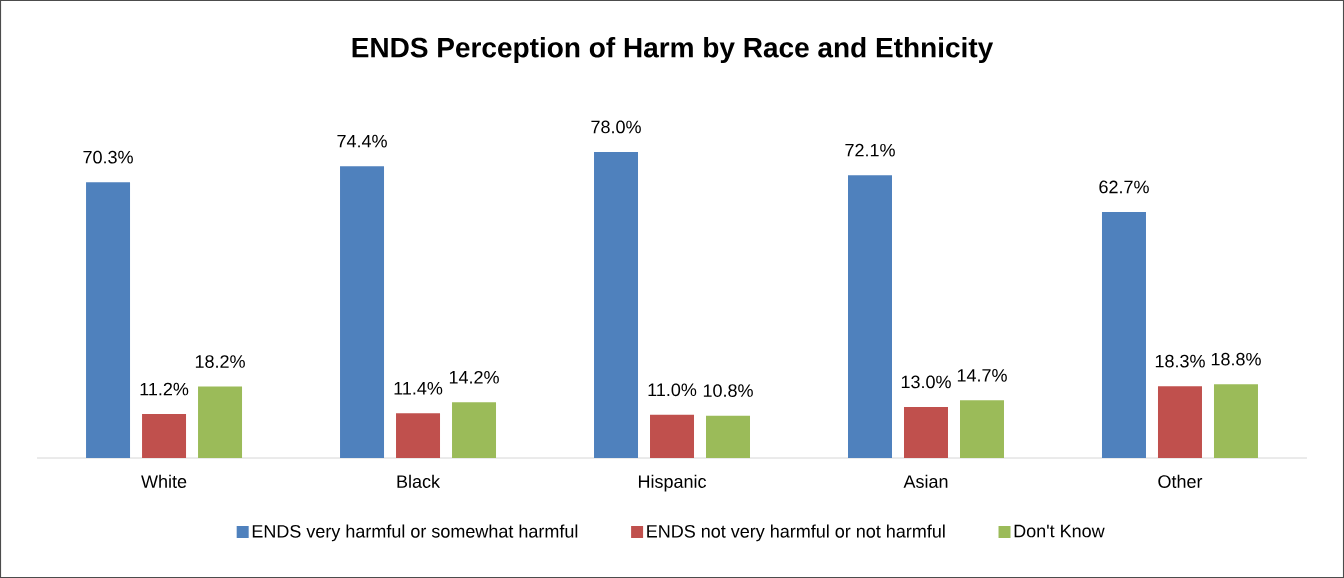 This screenshot has width=1344, height=578. I want to click on data-label: 18.2%, so click(220, 361).